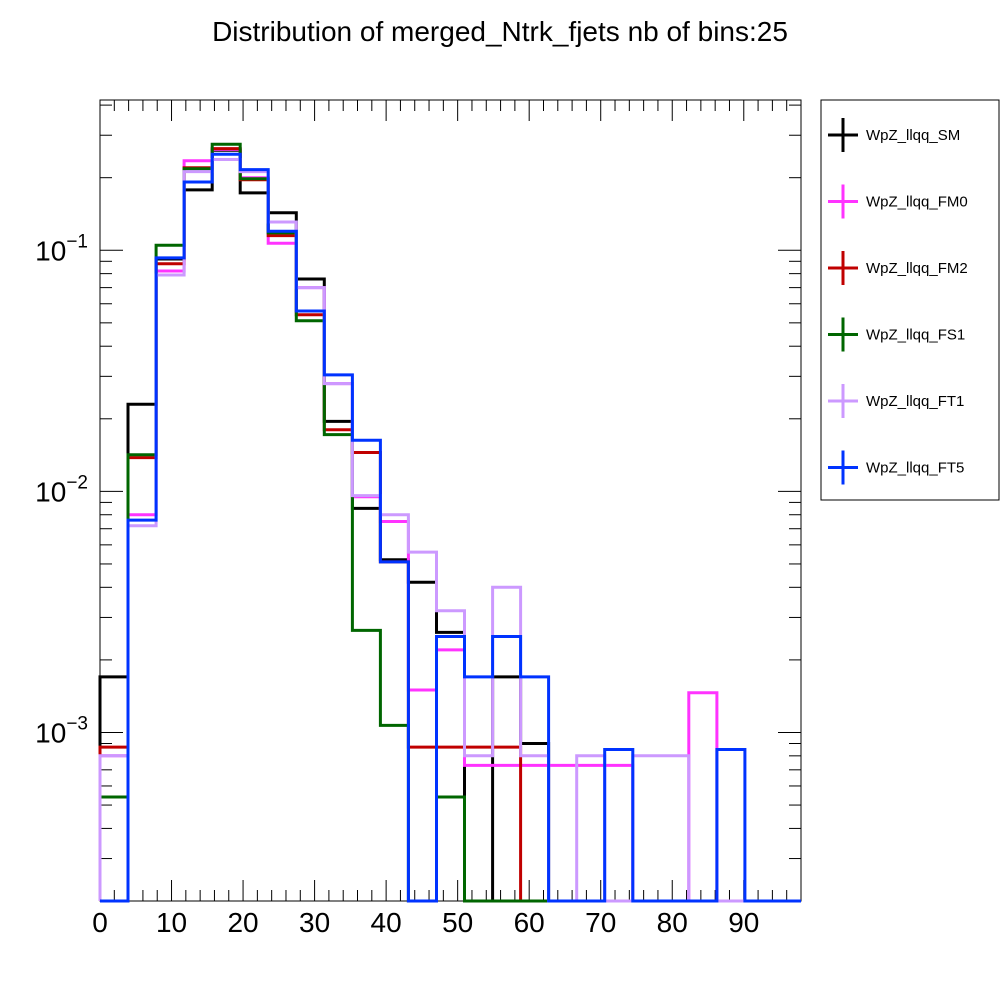  Describe the element at coordinates (672, 922) in the screenshot. I see `x-tick-label: 80` at that location.